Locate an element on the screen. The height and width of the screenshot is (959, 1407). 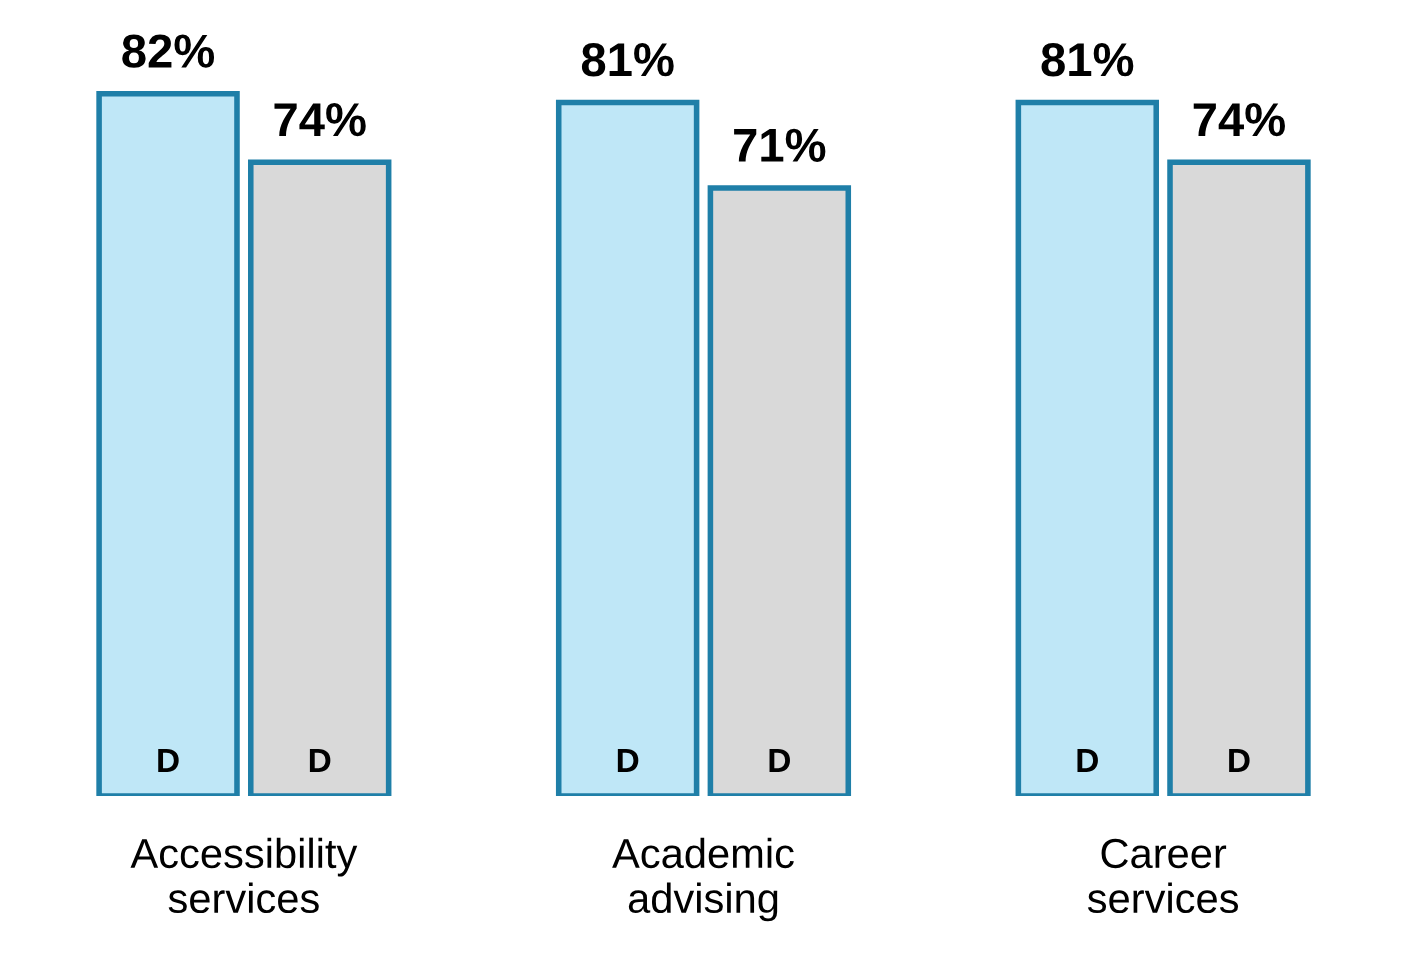
x-tick-label: Academic advising is located at coordinates (703, 879).